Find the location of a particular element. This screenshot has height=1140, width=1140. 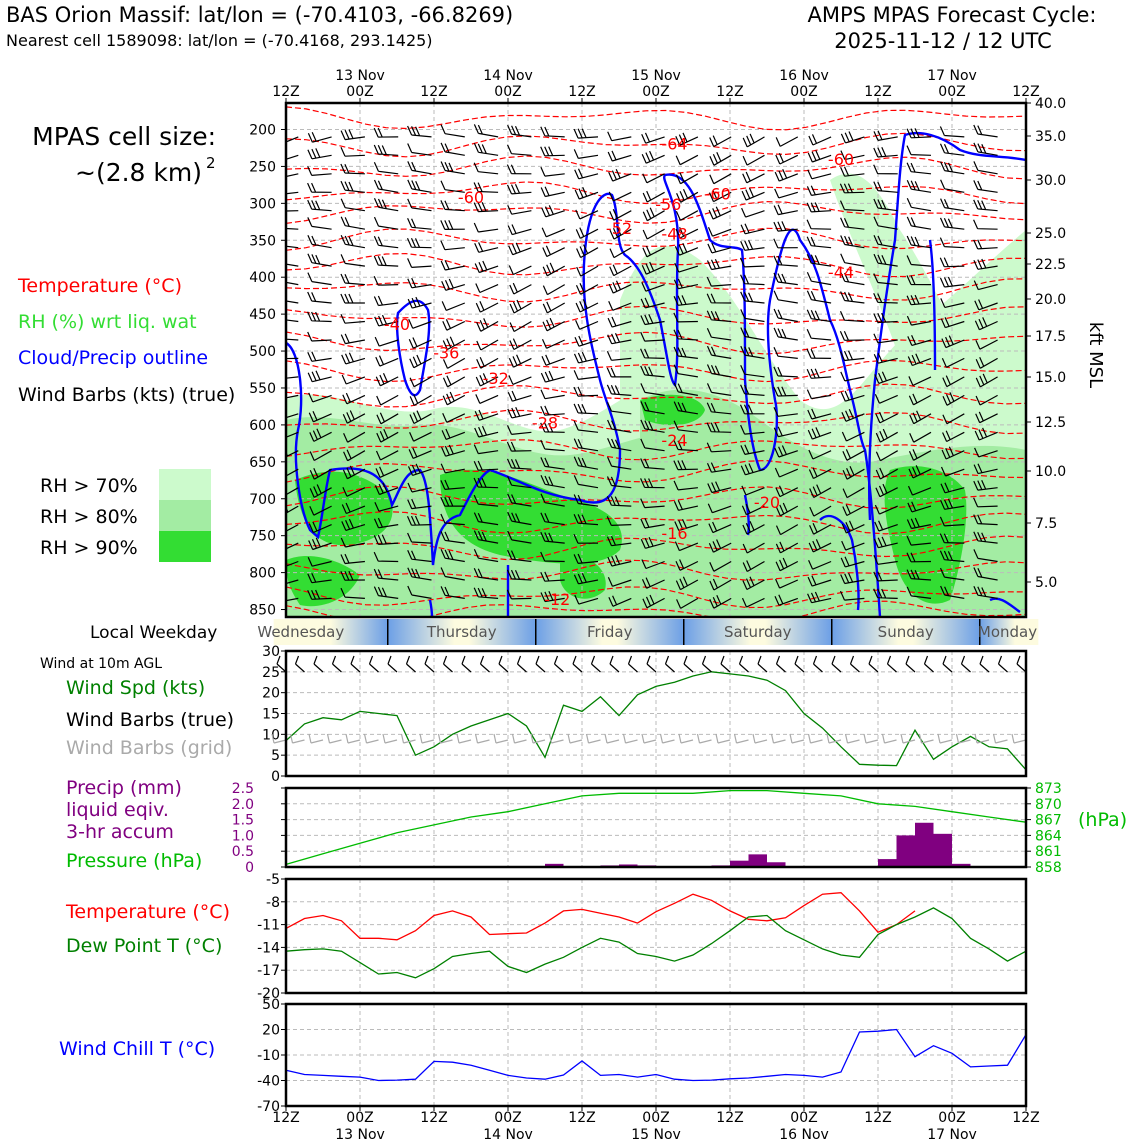

y-tick-label: -20 is located at coordinates (268, 994).